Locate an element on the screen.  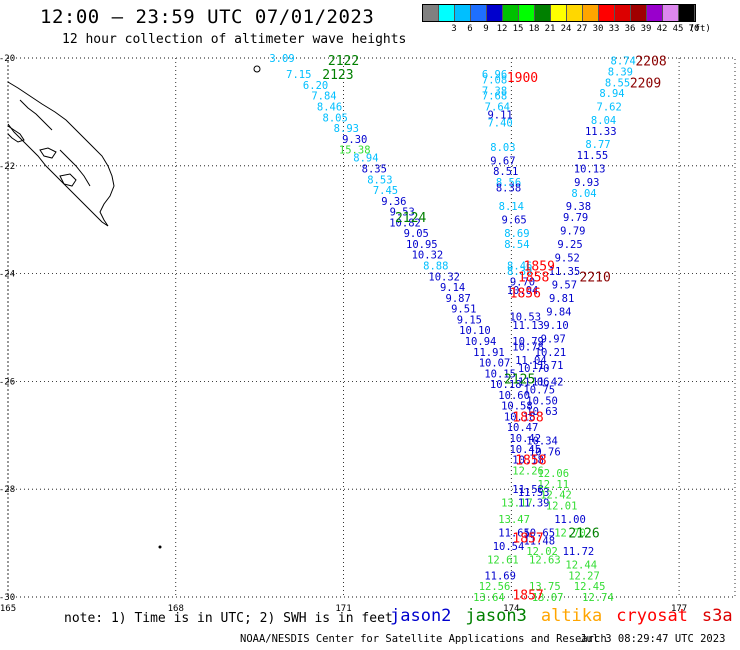
wave-height-value: 10.42 is located at coordinates (525, 439).